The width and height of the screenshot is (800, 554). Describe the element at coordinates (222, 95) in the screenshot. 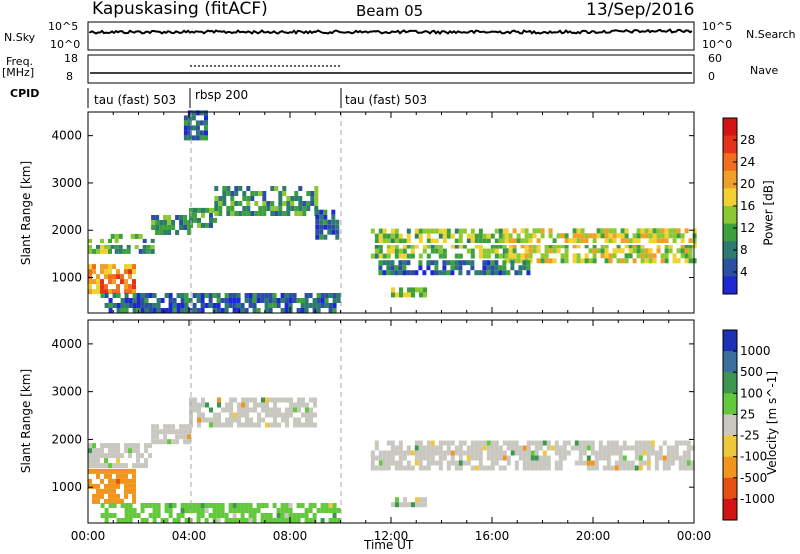

I see `cpid-segment-2: rbsp 200` at that location.